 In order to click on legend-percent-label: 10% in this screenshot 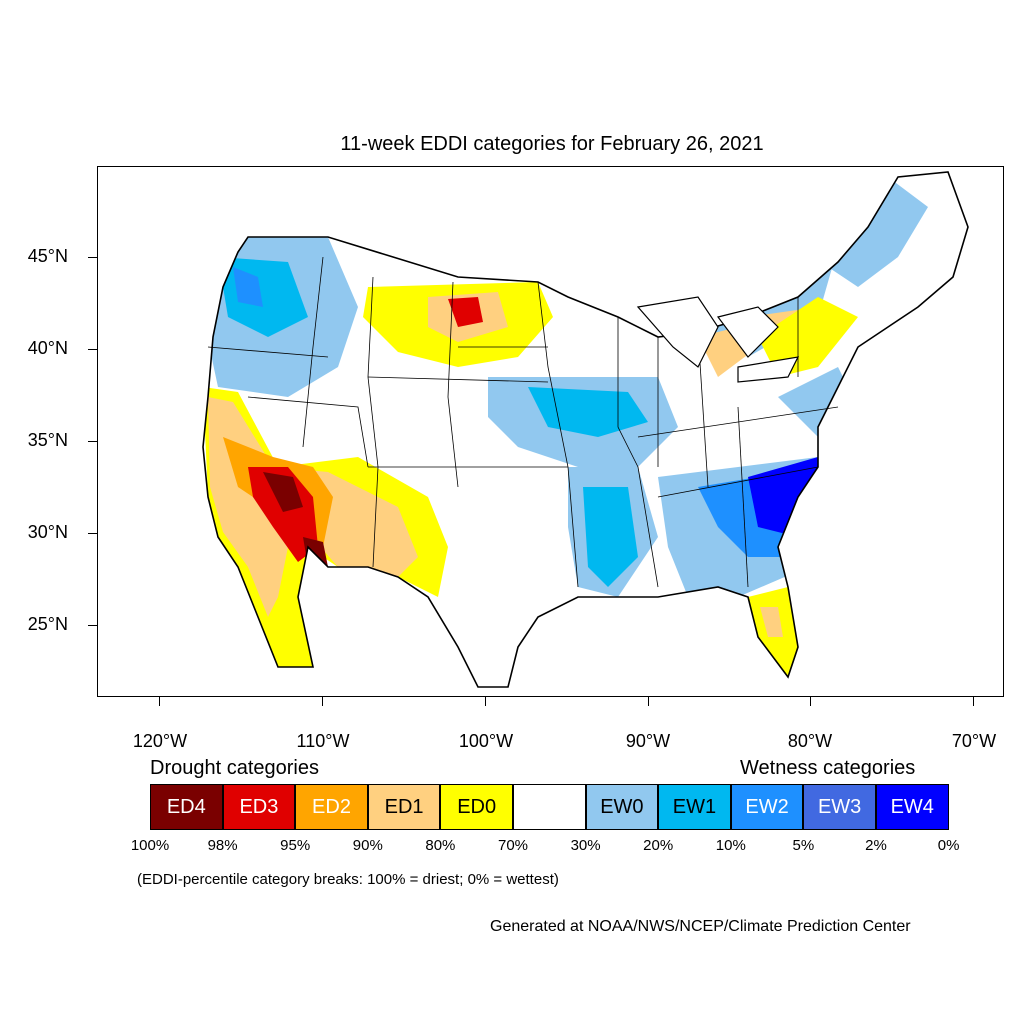, I will do `click(730, 845)`.